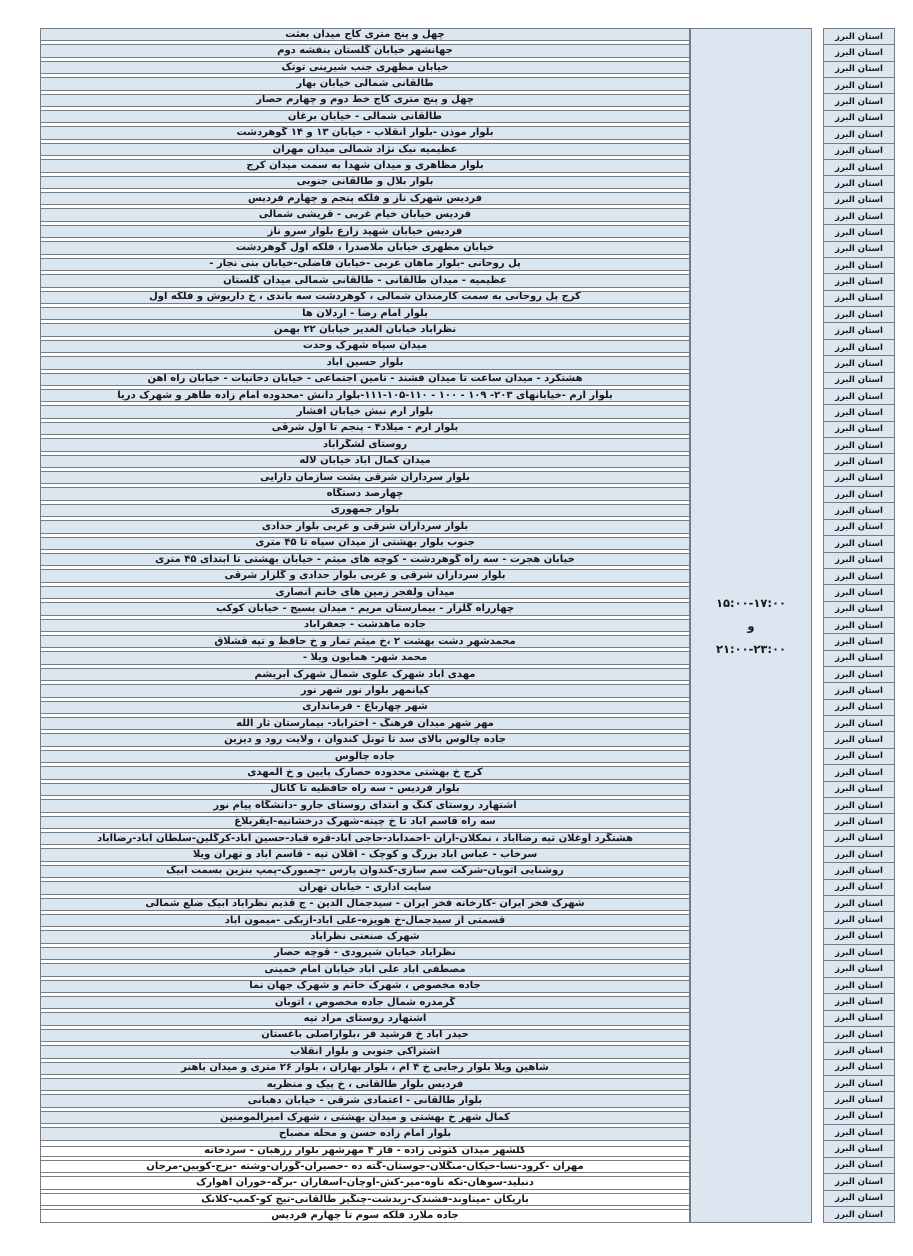 This screenshot has height=1256, width=913. I want to click on table-row: جاده چالوس, so click(365, 757).